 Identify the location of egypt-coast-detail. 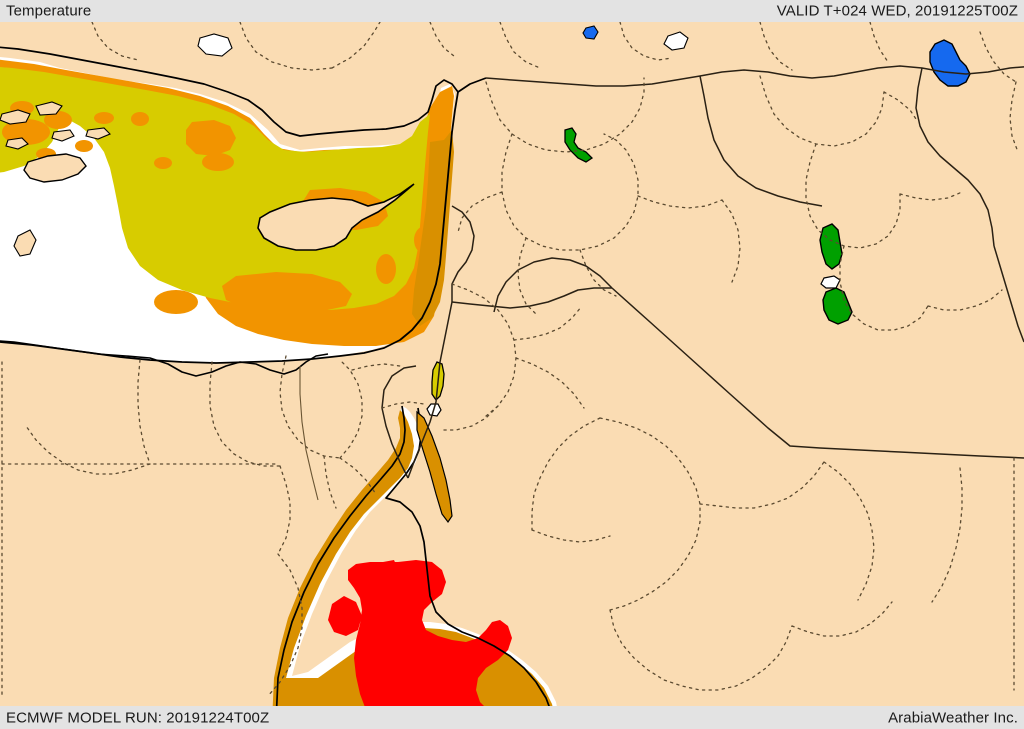
(164, 358).